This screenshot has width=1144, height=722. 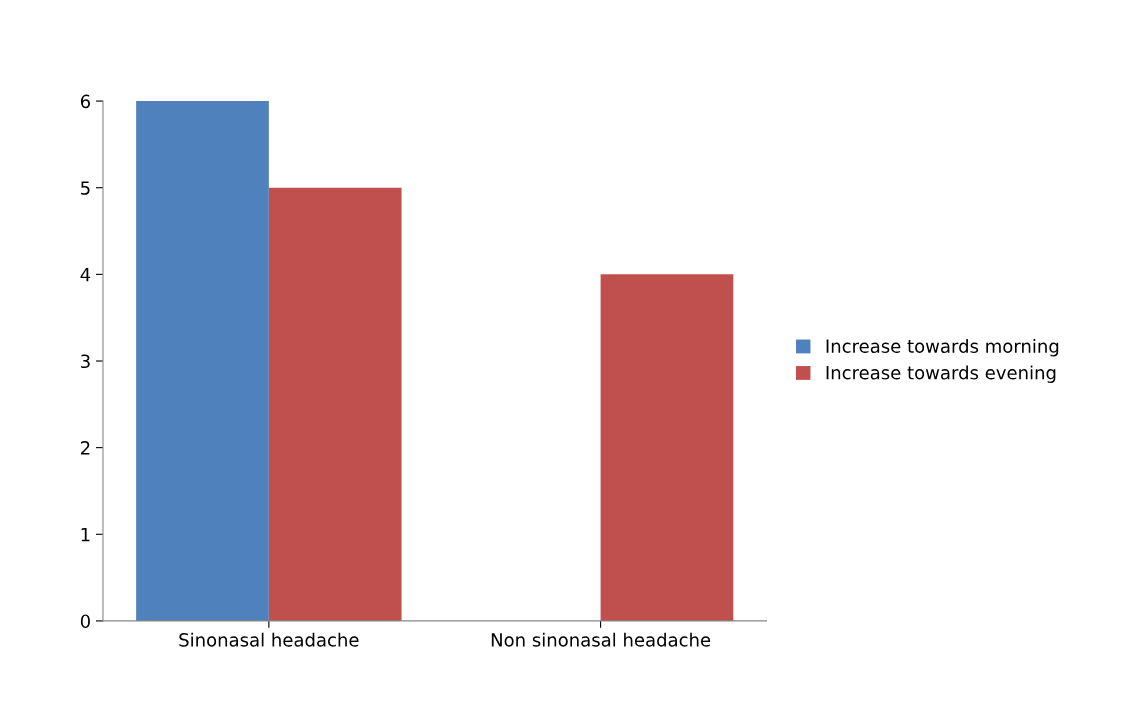 What do you see at coordinates (942, 348) in the screenshot?
I see `legend-label: Increase towards morning` at bounding box center [942, 348].